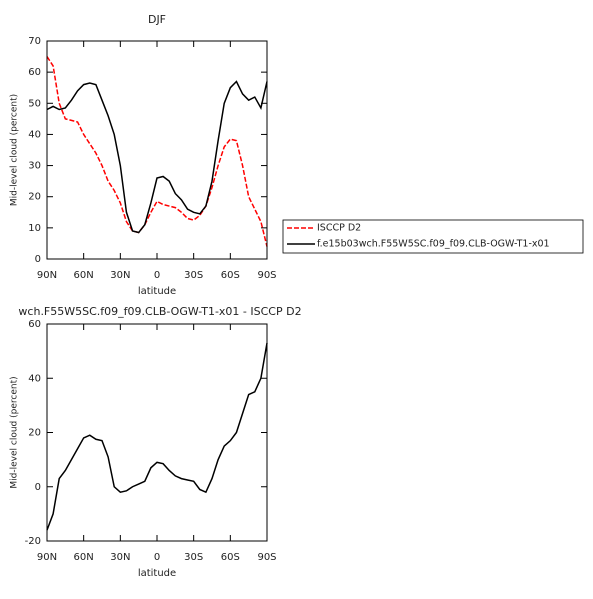 This screenshot has width=593, height=599. I want to click on y-tick-label: 30, so click(34, 166).